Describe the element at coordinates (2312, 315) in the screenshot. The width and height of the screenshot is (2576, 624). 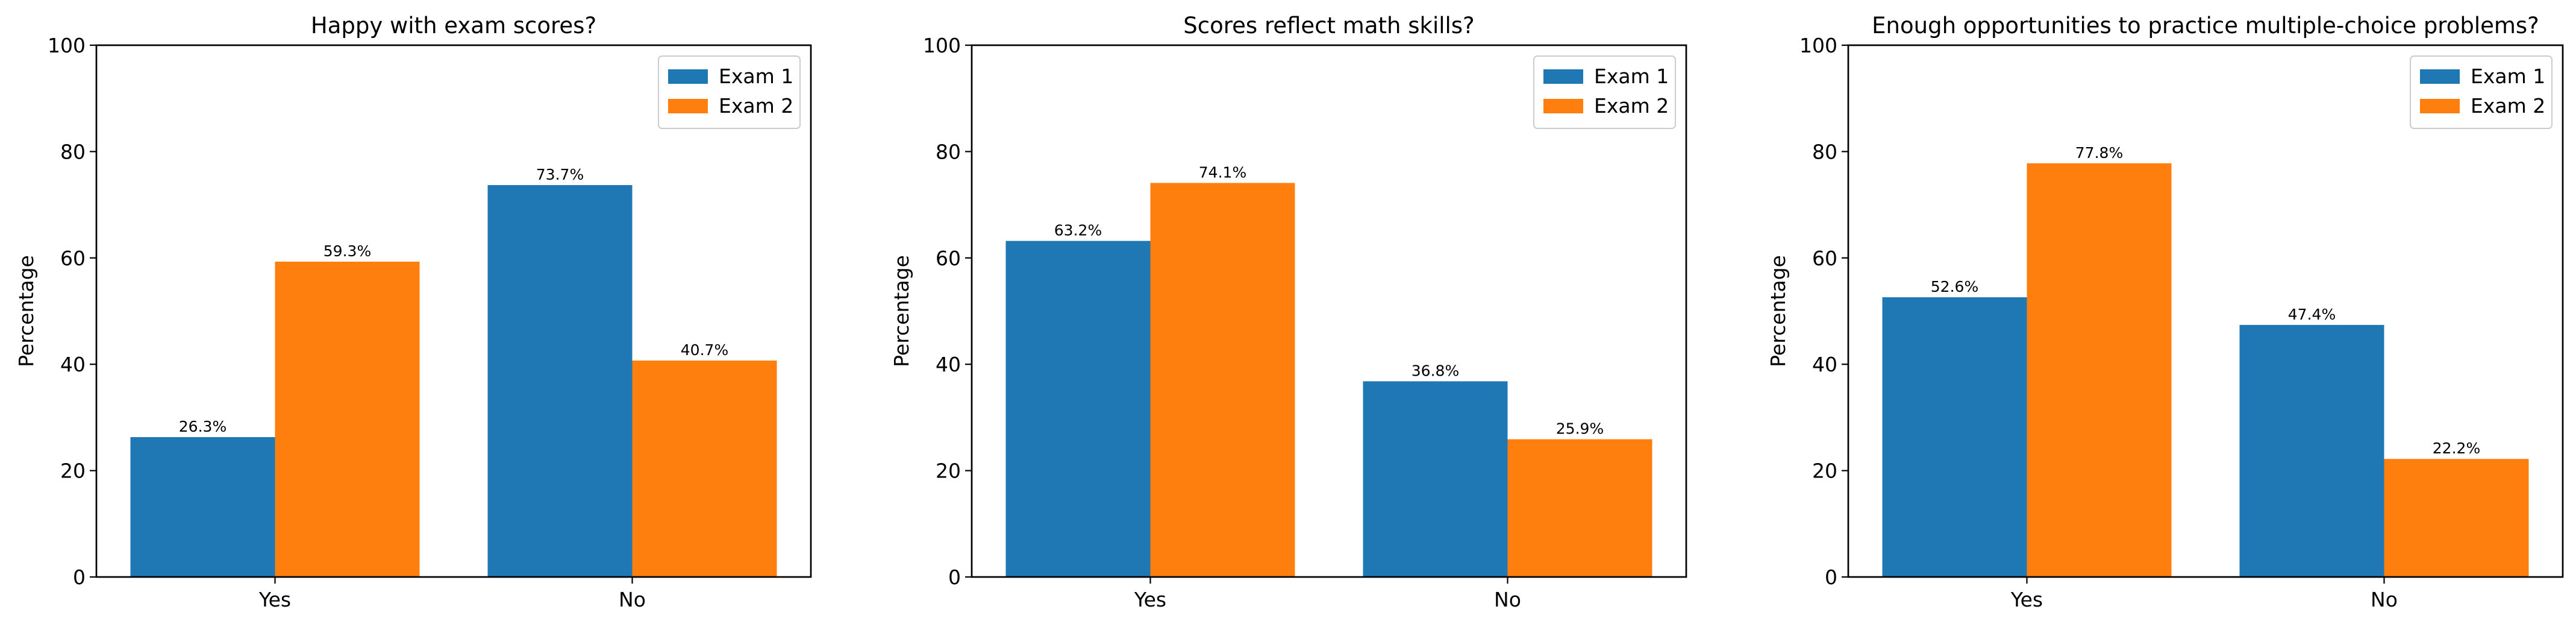
I see `data-label: 47.4%` at that location.